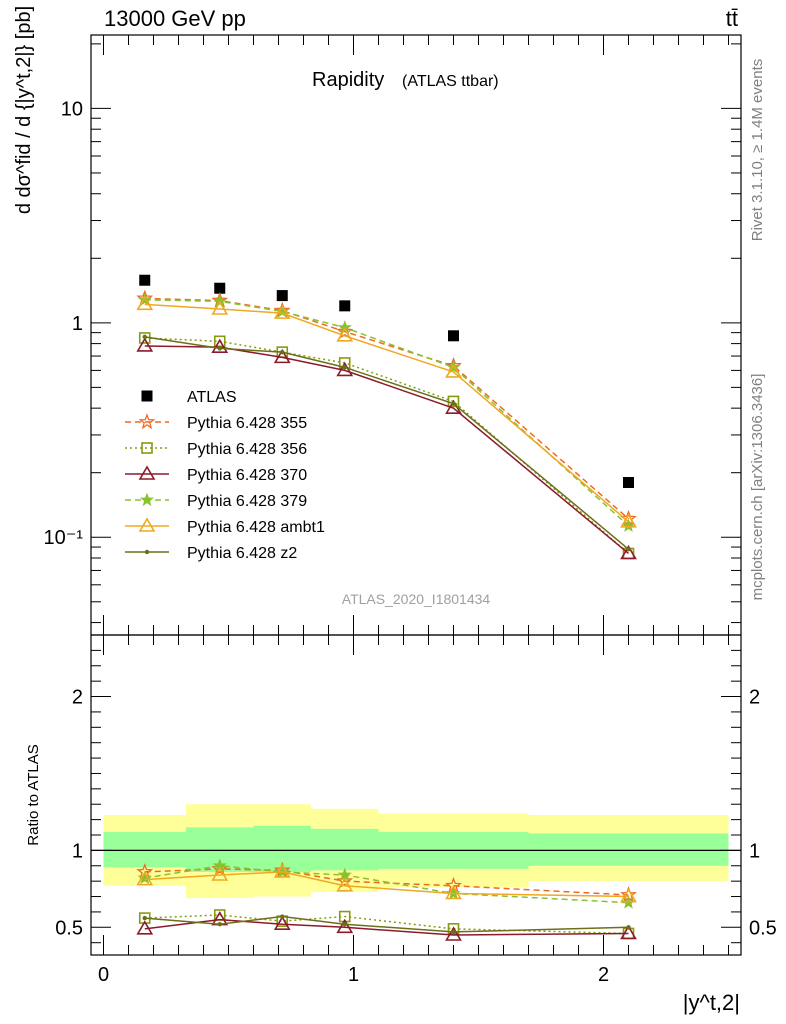 The width and height of the screenshot is (786, 1024). I want to click on legend-entry-pythia-6-428-356: Pythia 6.428 356, so click(216, 449).